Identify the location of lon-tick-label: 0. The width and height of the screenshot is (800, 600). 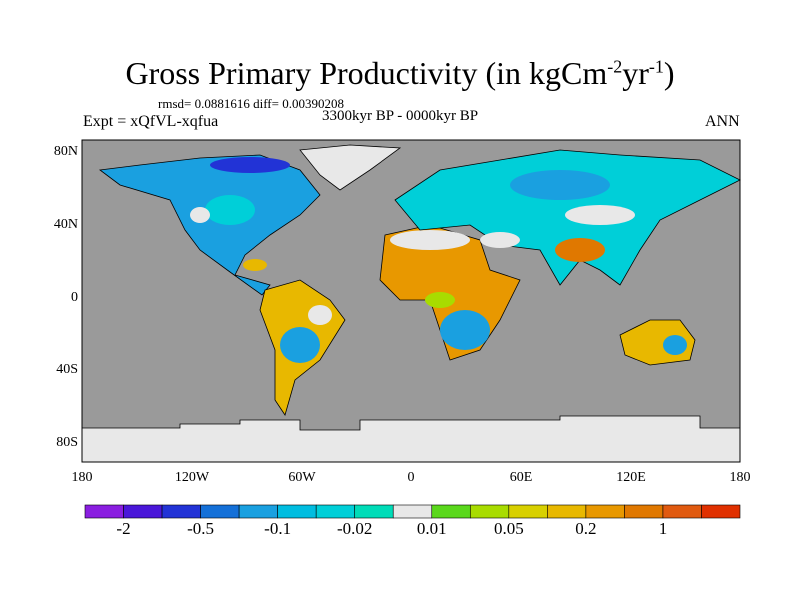
(411, 477).